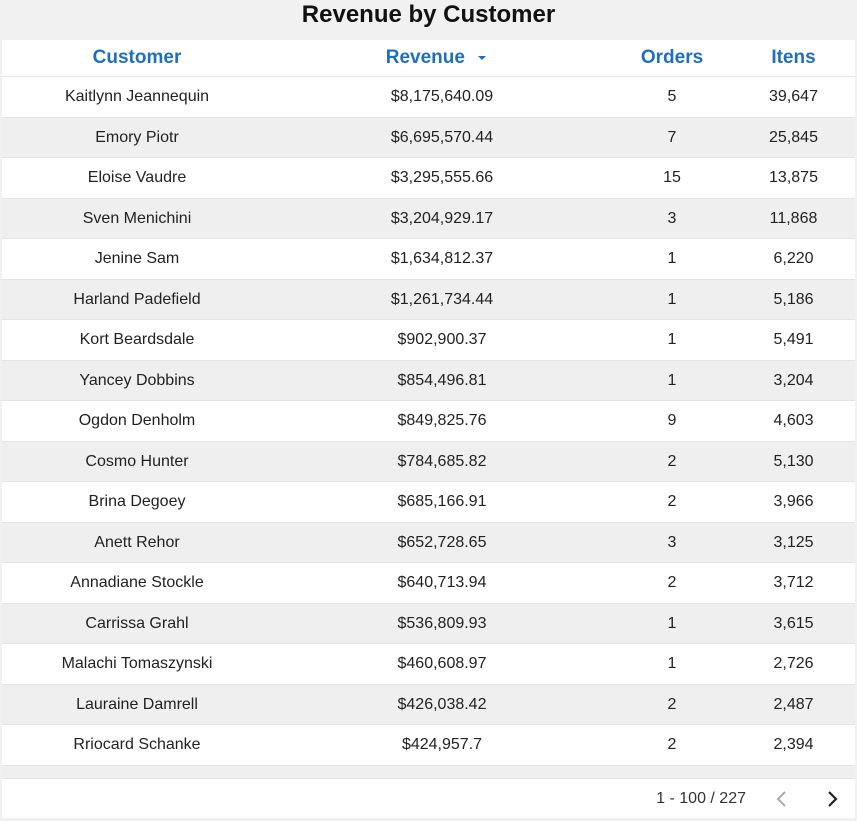 The width and height of the screenshot is (857, 821). Describe the element at coordinates (672, 96) in the screenshot. I see `orders-cell: 5` at that location.